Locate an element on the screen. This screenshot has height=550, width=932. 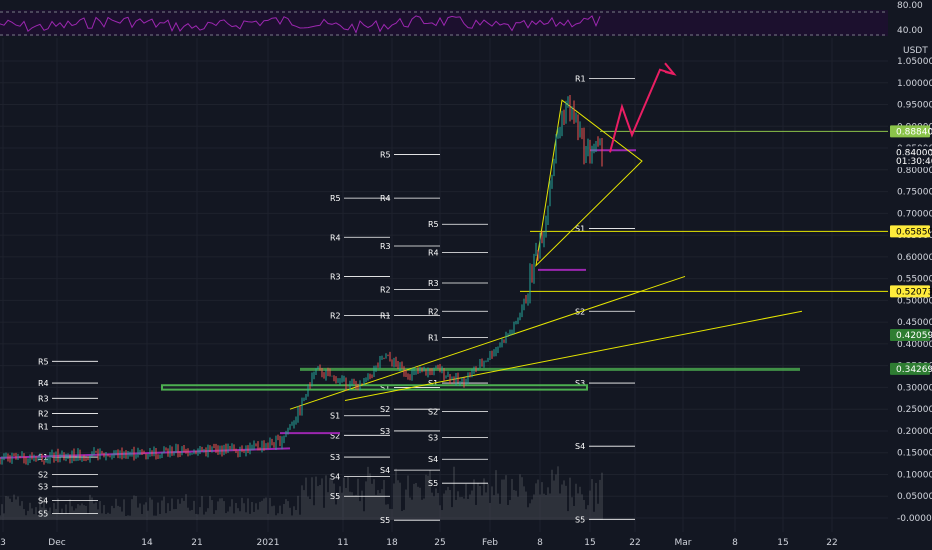
x-tick-label: 11 is located at coordinates (342, 543).